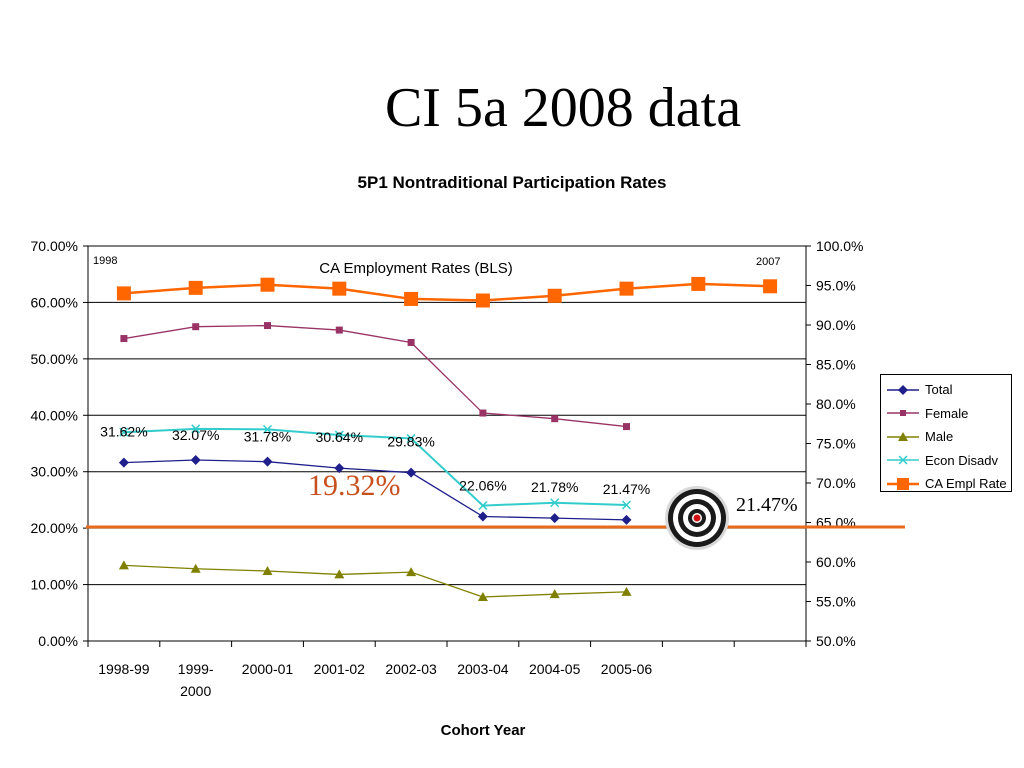  What do you see at coordinates (54, 528) in the screenshot?
I see `left-tick-label: 20.00%` at bounding box center [54, 528].